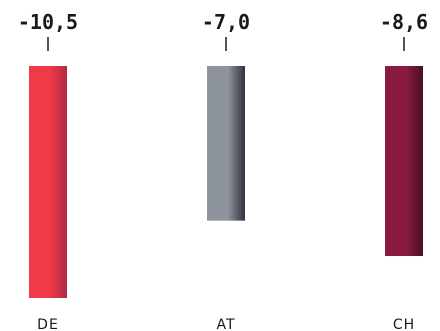  What do you see at coordinates (404, 161) in the screenshot?
I see `bar-ch` at bounding box center [404, 161].